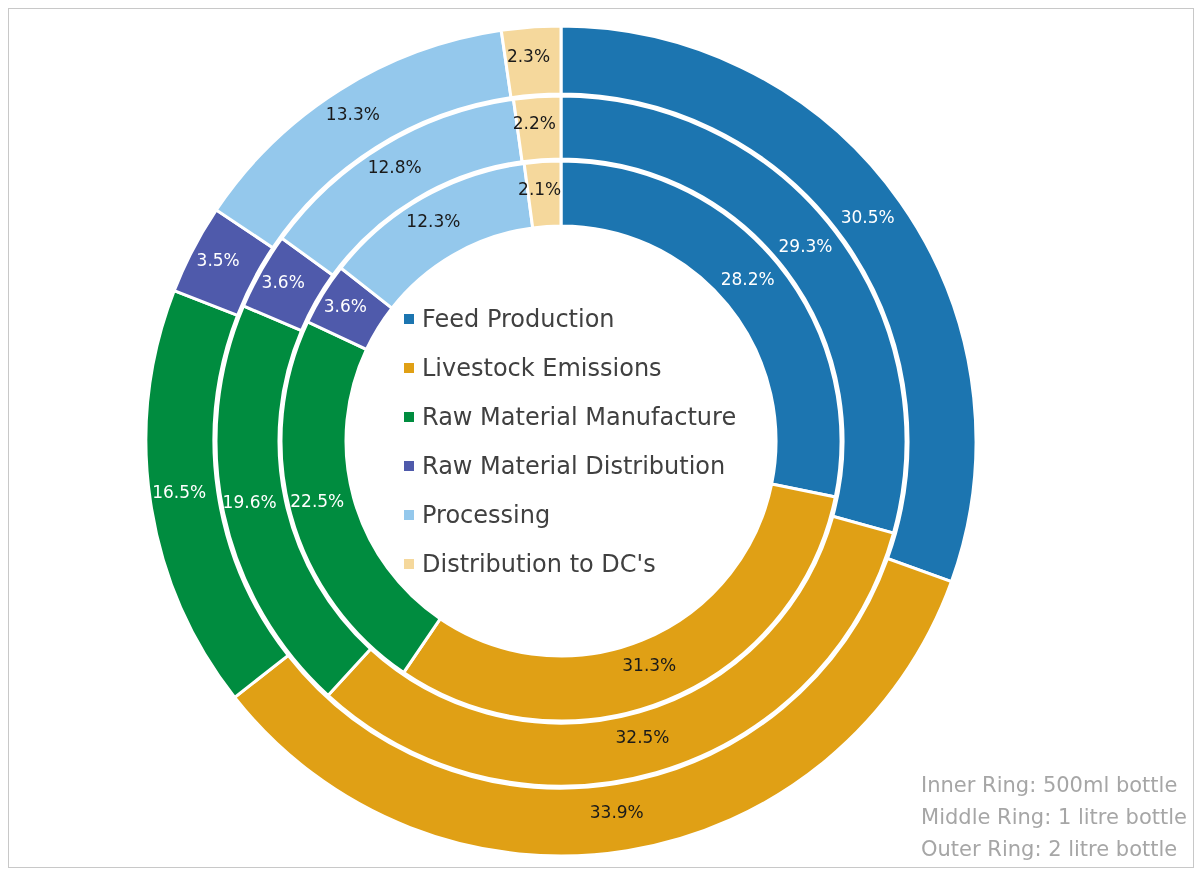  I want to click on text: Outer Ring: 2 litre bottle, so click(1050, 849).